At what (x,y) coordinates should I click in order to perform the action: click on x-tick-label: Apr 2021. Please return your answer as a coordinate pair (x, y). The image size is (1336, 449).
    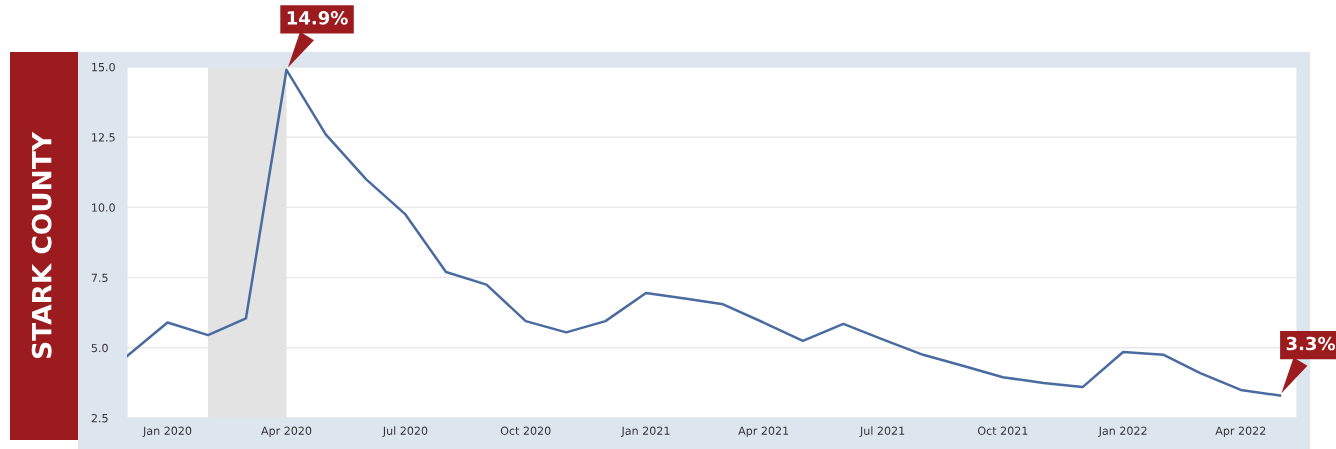
    Looking at the image, I should click on (763, 432).